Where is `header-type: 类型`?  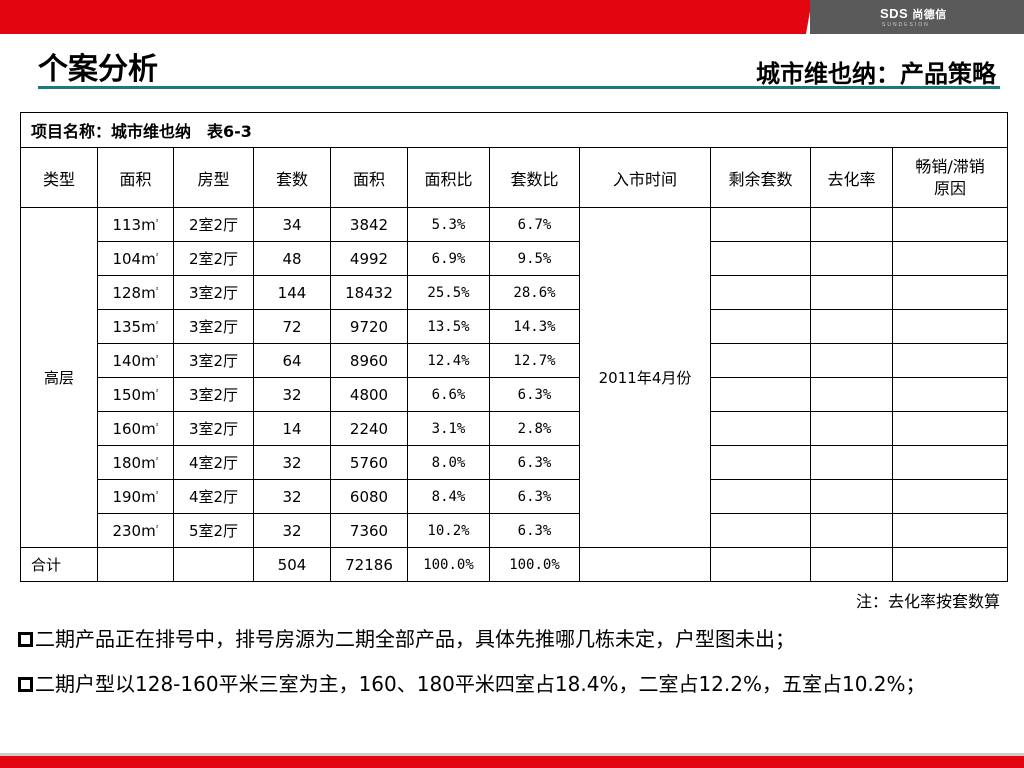
header-type: 类型 is located at coordinates (59, 177).